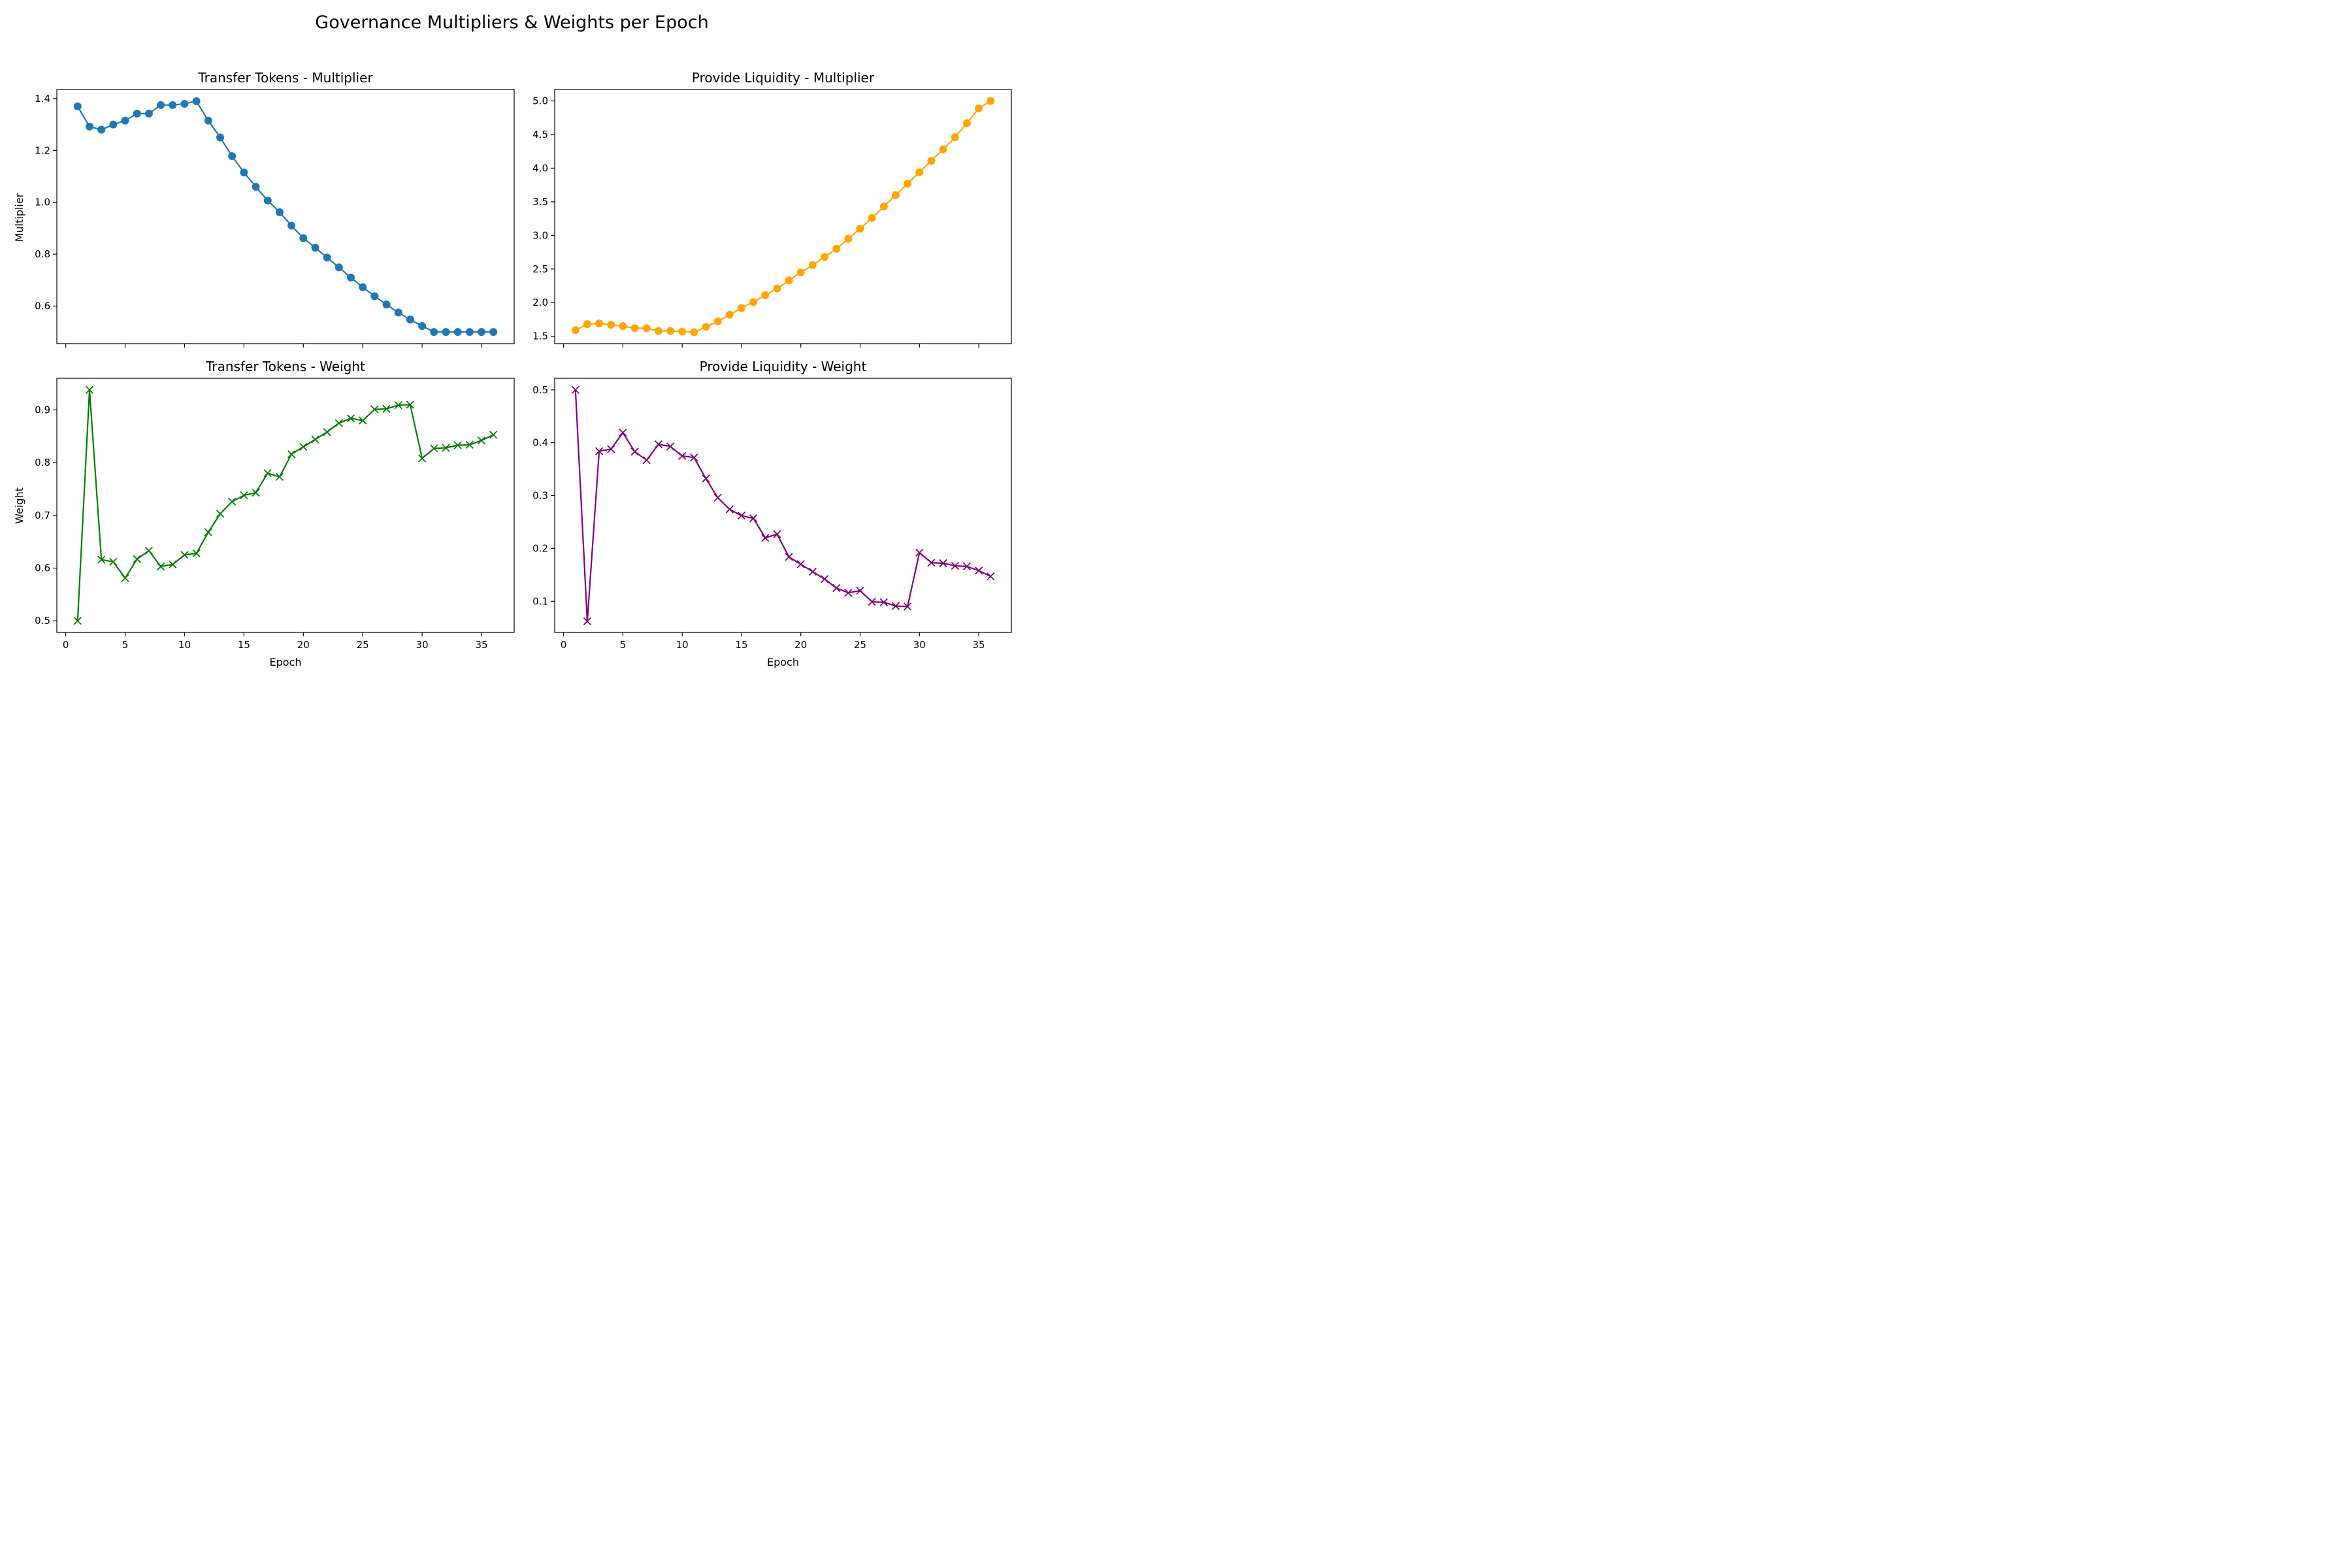 This screenshot has height=1568, width=2352. What do you see at coordinates (741, 645) in the screenshot?
I see `x-tick-label: 15` at bounding box center [741, 645].